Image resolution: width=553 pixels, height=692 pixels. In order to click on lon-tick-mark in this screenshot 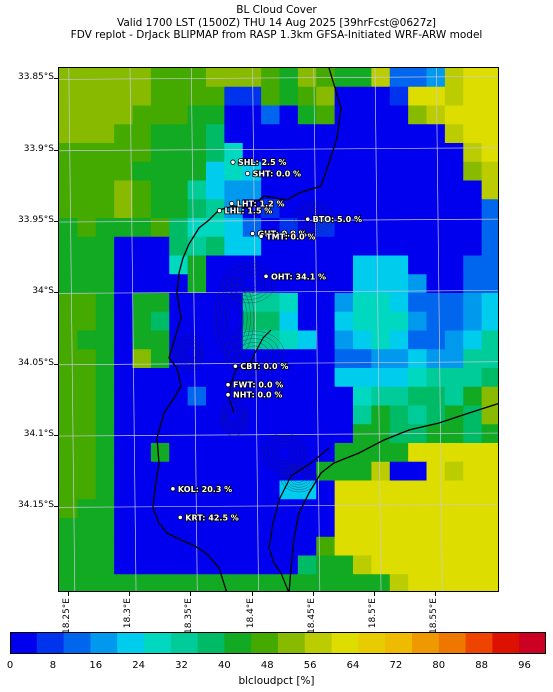, I will do `click(130, 594)`.